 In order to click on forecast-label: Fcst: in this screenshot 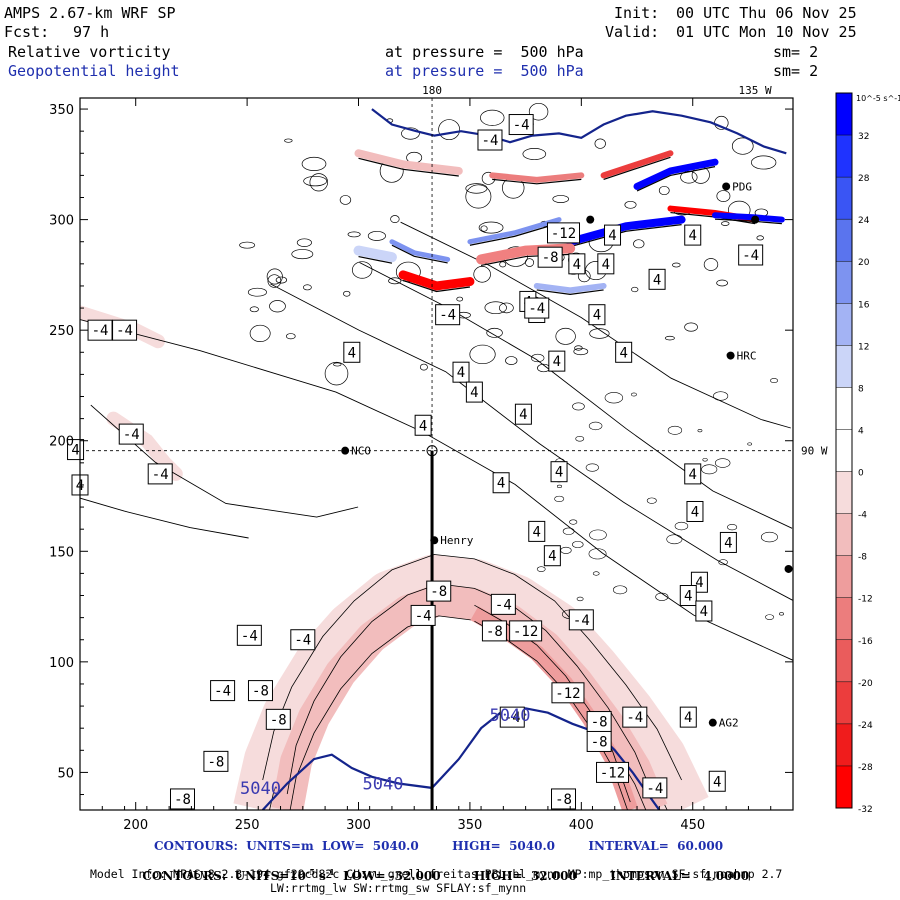, I will do `click(27, 32)`.